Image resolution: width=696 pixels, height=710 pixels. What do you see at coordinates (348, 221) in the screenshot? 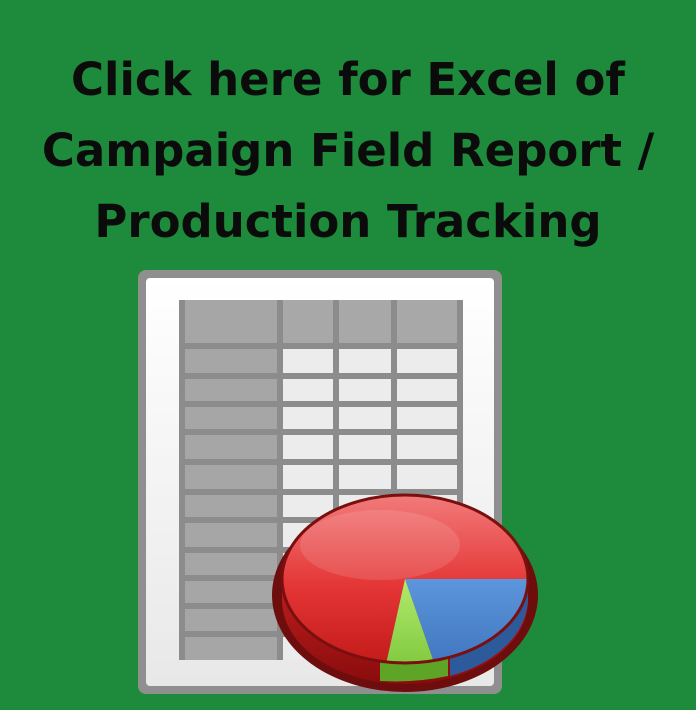
I see `headline-line-3: Production Tracking` at bounding box center [348, 221].